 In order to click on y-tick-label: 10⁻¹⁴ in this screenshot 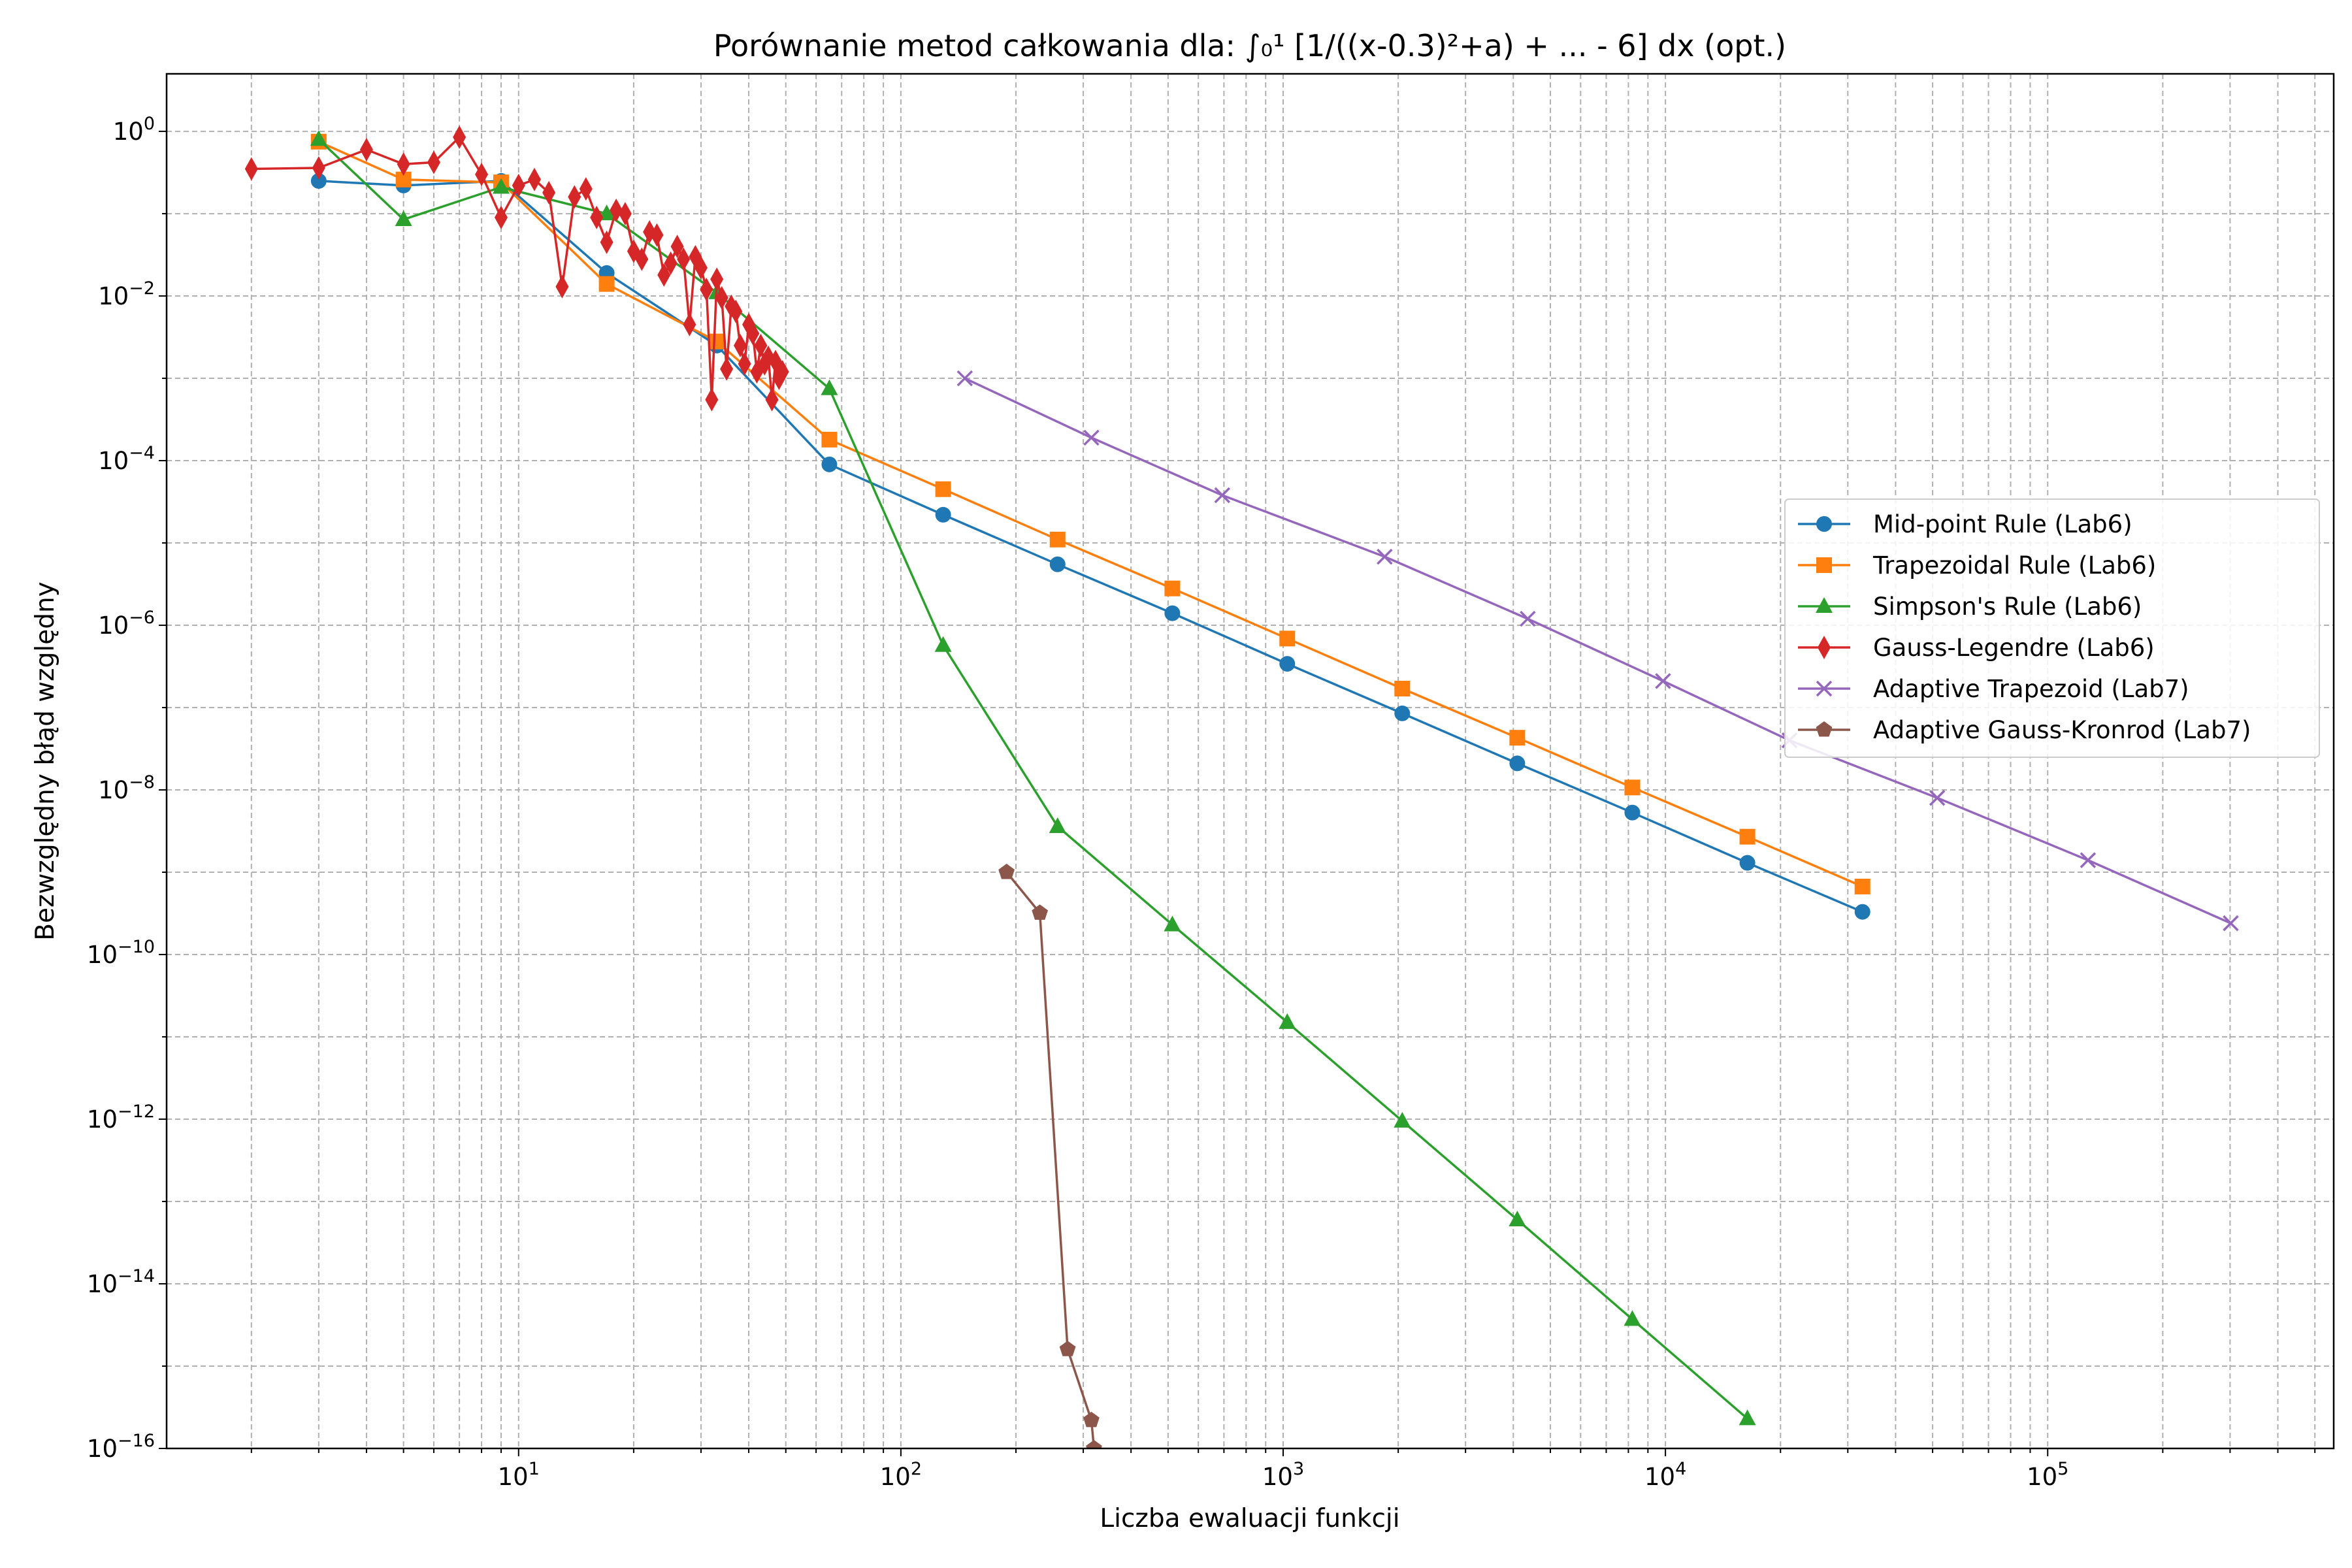, I will do `click(121, 1282)`.